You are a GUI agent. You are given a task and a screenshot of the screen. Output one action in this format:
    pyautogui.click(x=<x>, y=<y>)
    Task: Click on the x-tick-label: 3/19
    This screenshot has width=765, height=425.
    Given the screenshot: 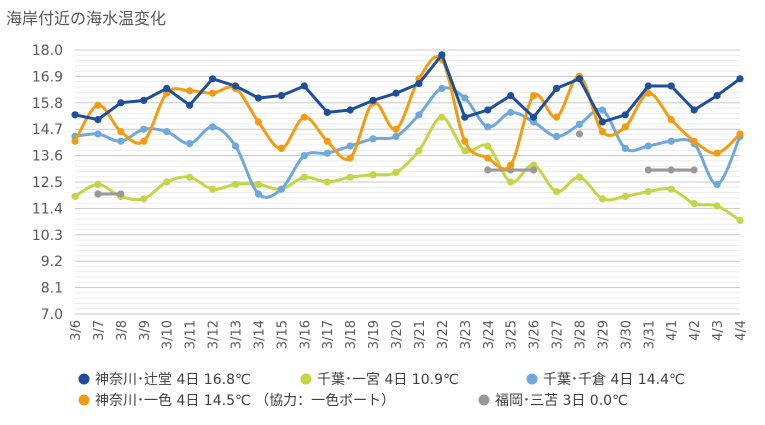 What is the action you would take?
    pyautogui.click(x=374, y=334)
    